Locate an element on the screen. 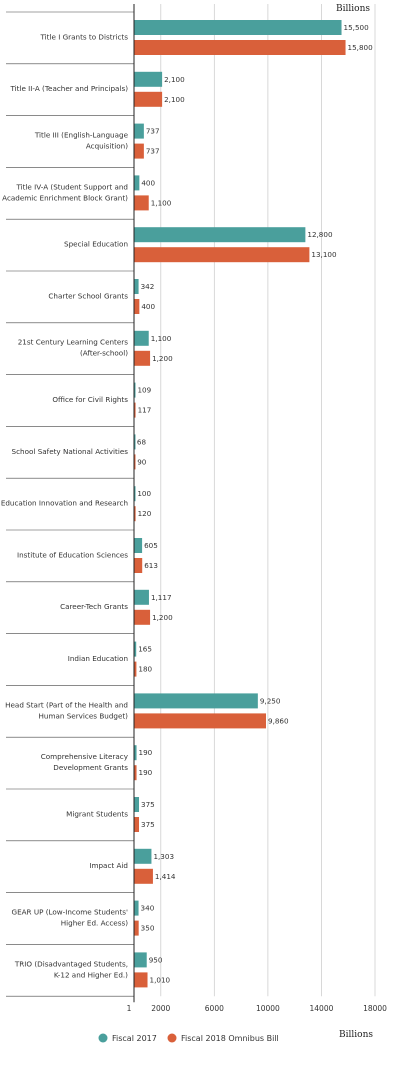  value-label: 109 is located at coordinates (144, 390).